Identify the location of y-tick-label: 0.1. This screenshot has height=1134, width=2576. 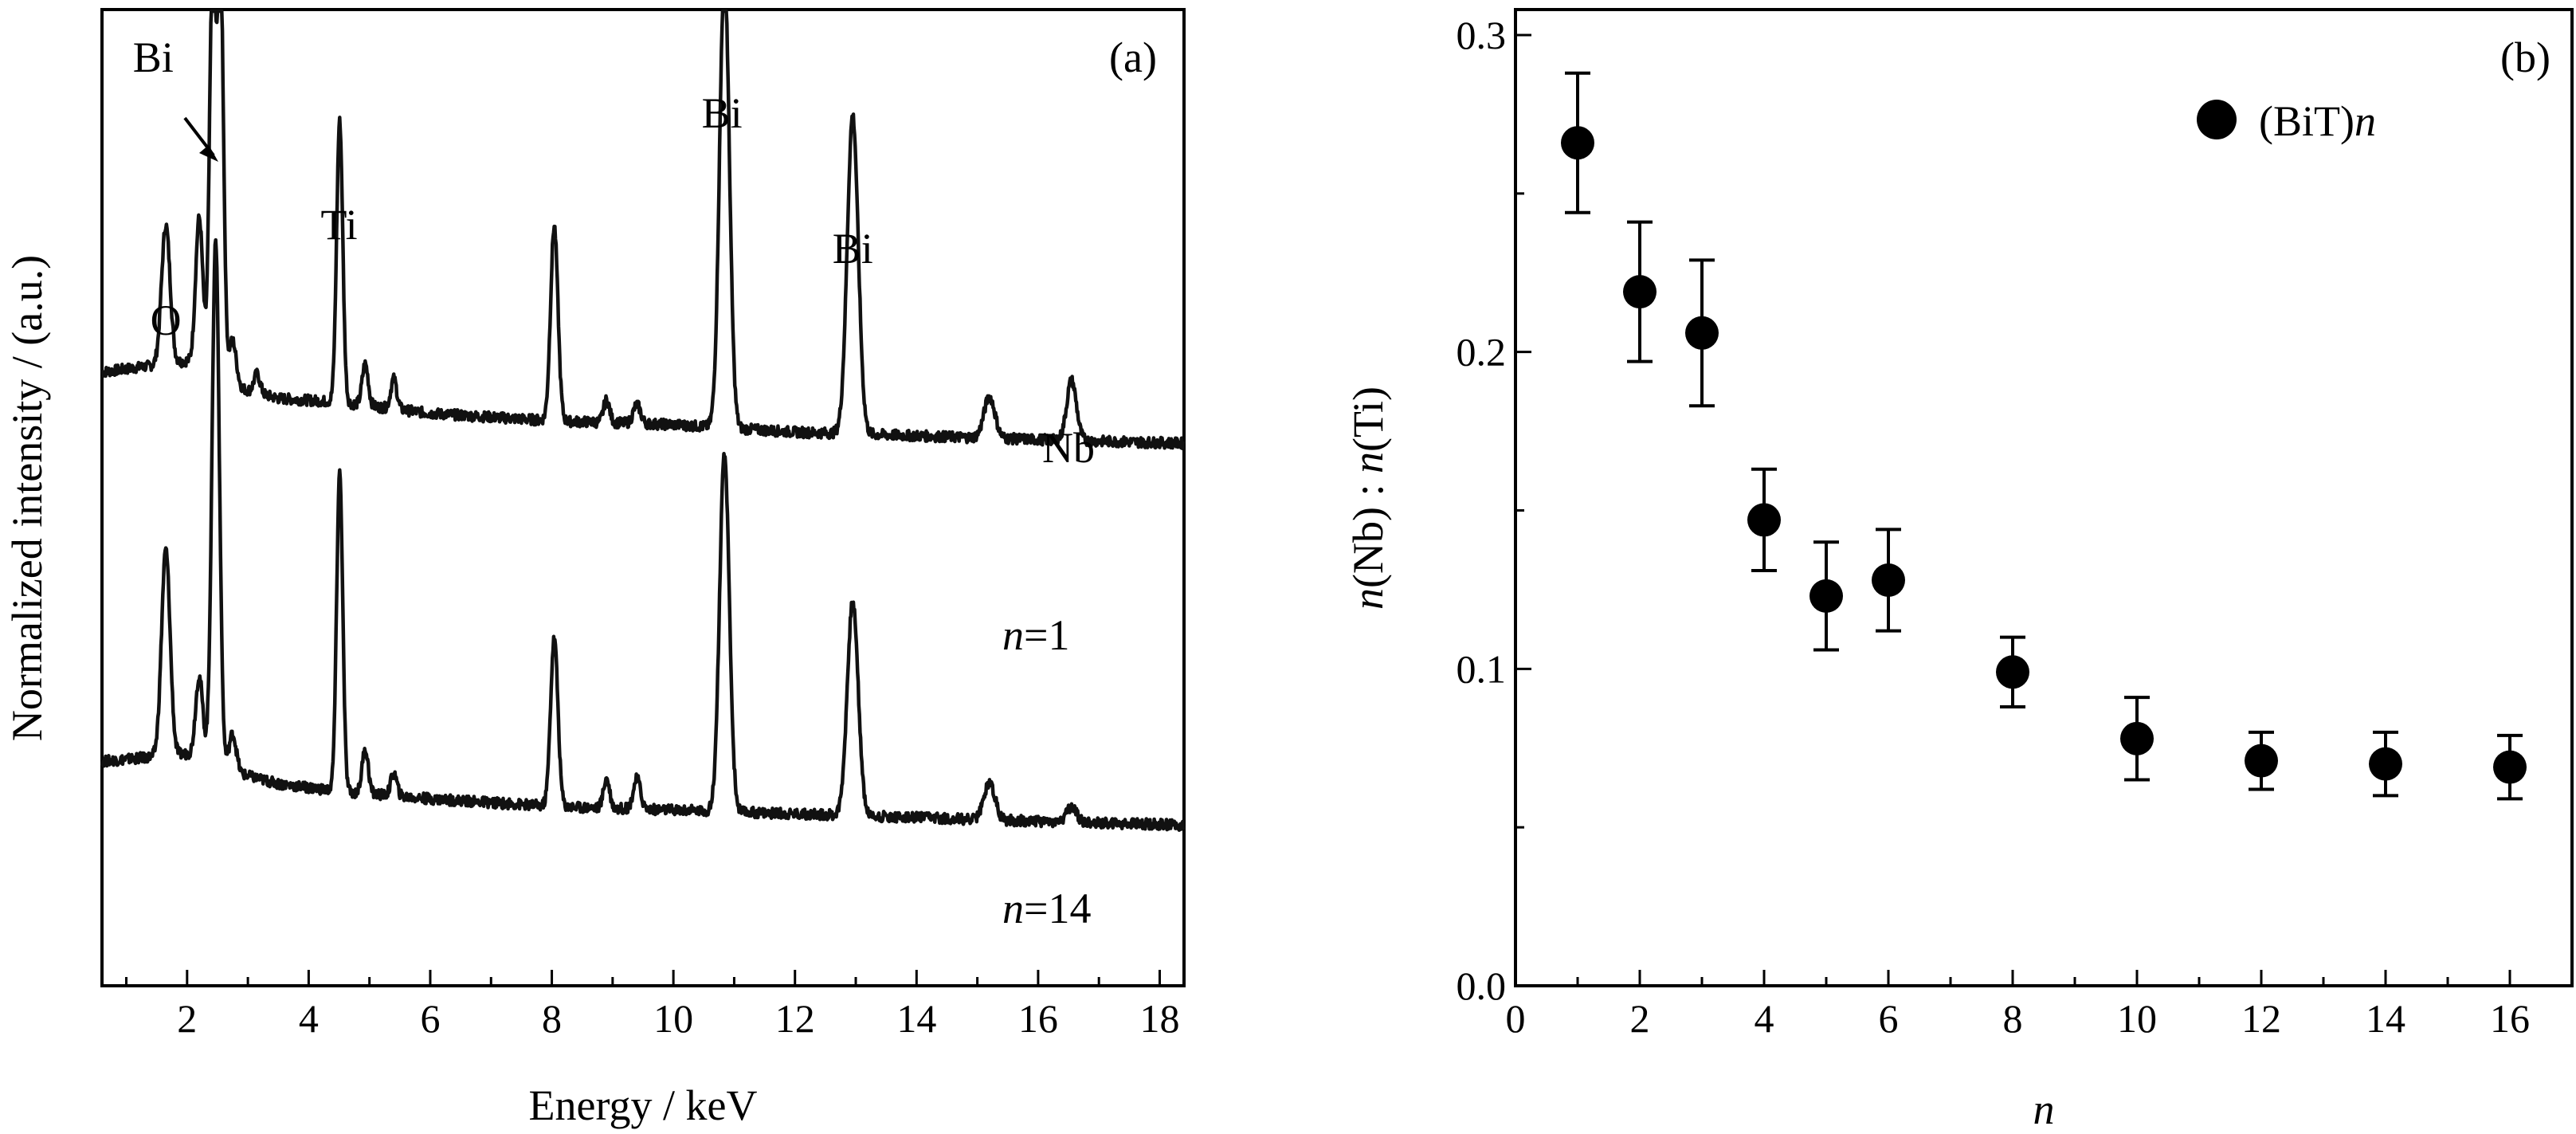
(1482, 668).